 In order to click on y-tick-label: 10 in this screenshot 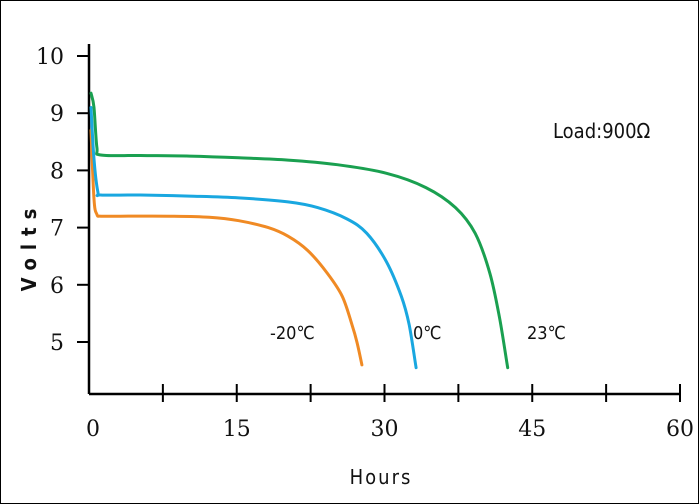, I will do `click(50, 57)`.